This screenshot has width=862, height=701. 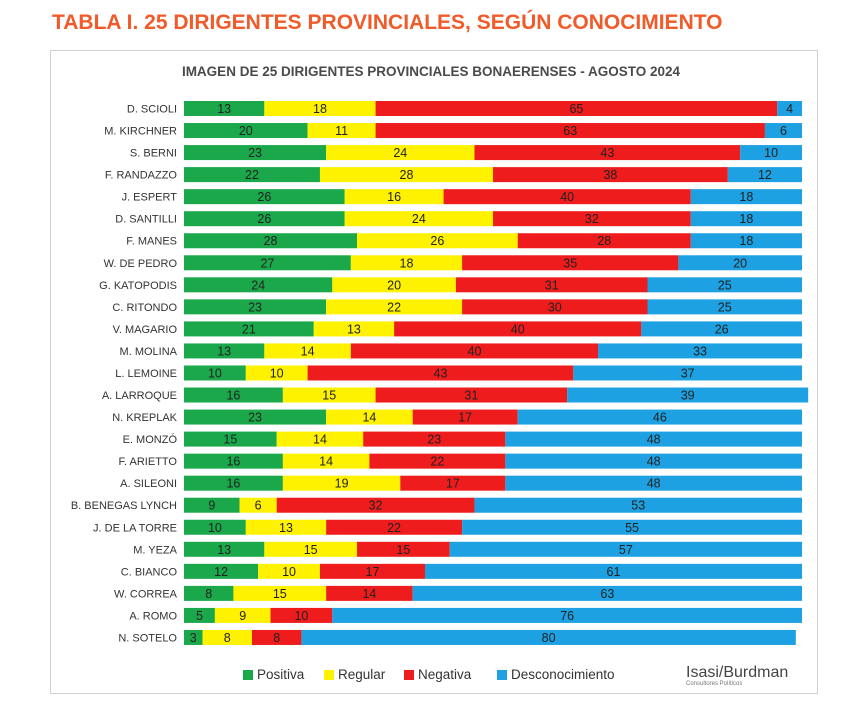 What do you see at coordinates (281, 674) in the screenshot?
I see `legend-label: Positiva` at bounding box center [281, 674].